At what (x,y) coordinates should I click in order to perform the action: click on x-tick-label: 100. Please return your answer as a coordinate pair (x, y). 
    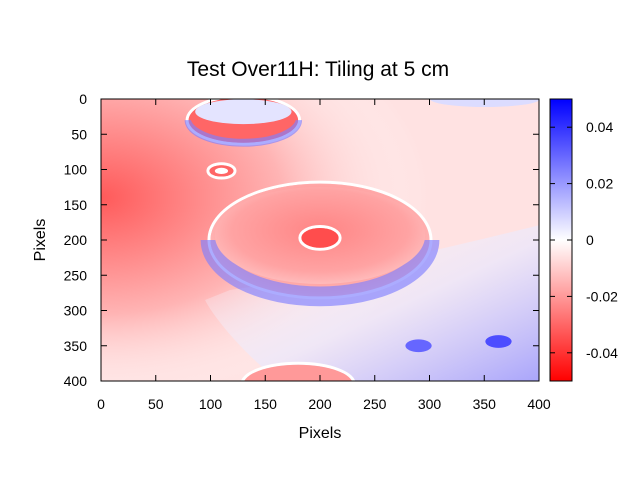
    Looking at the image, I should click on (211, 404).